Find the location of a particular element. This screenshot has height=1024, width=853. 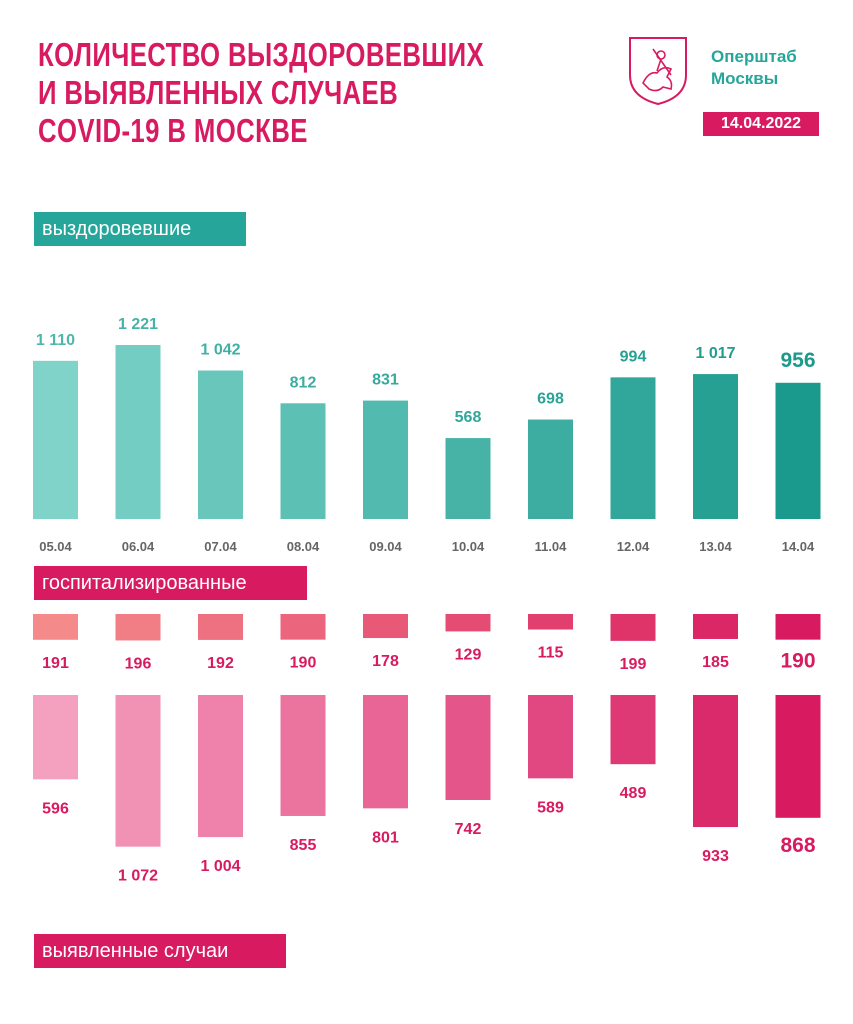

brand-line-2: Москвы is located at coordinates (745, 78).